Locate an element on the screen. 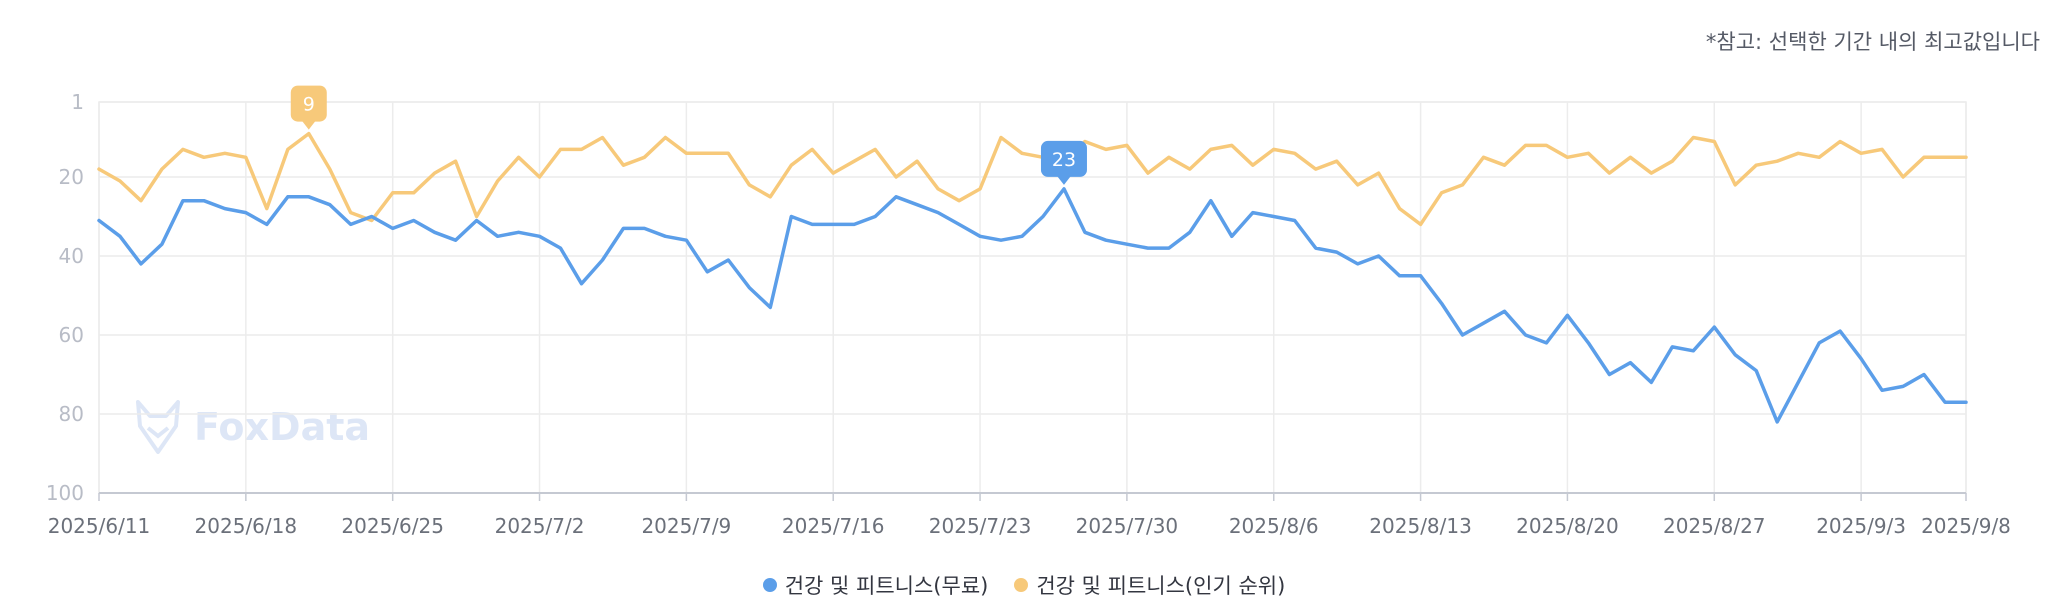 The image size is (2048, 616). peak-callout-popular: 9 is located at coordinates (308, 107).